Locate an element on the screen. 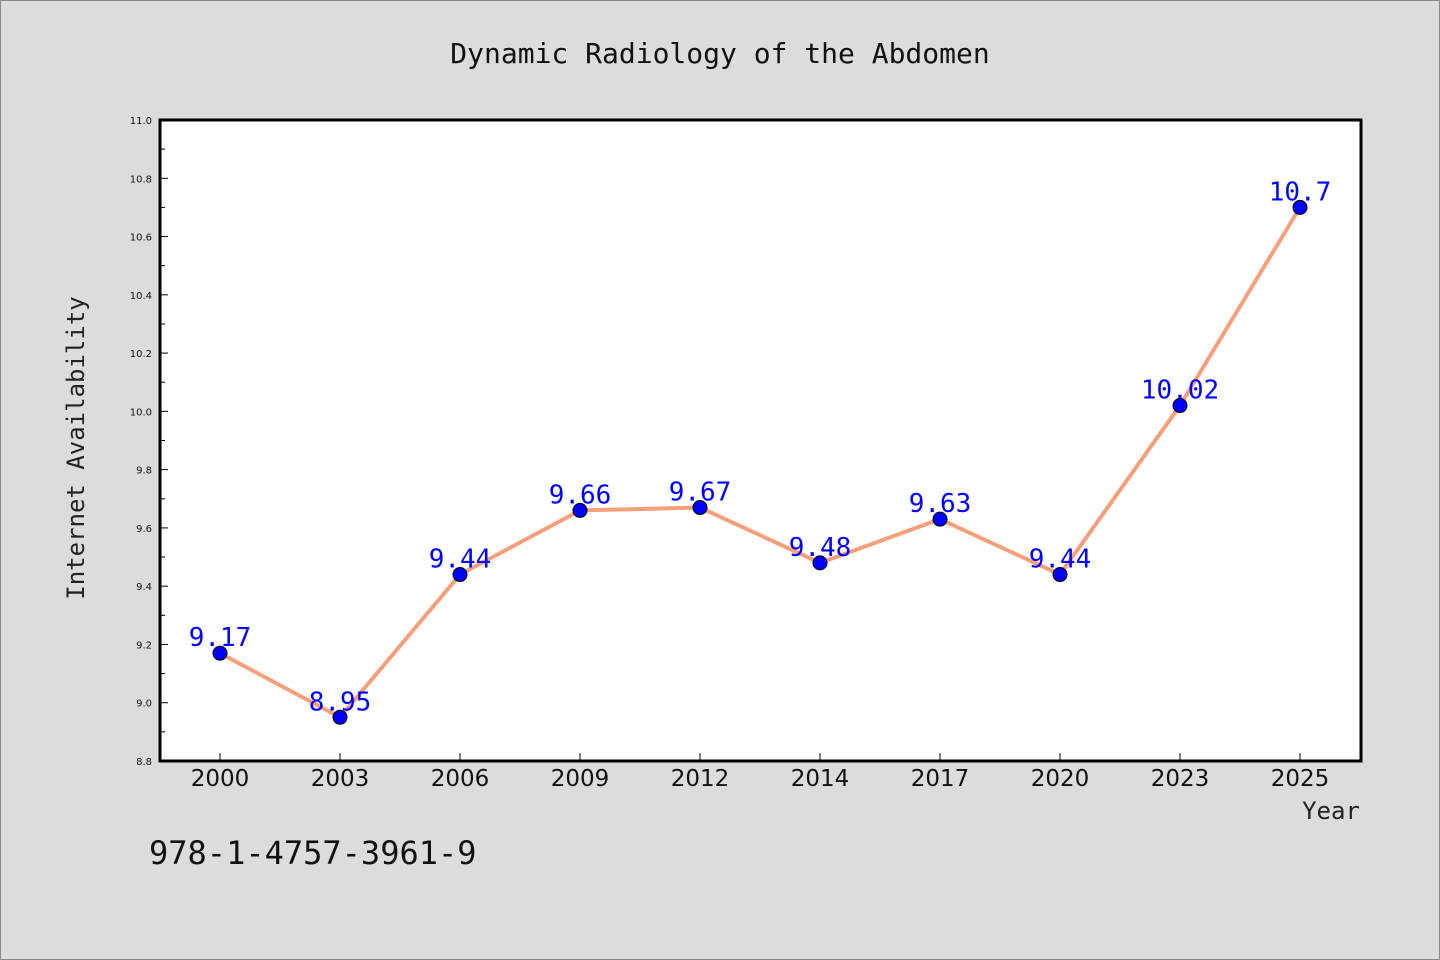 The height and width of the screenshot is (960, 1440). y-tick-label: 8.8 is located at coordinates (144, 762).